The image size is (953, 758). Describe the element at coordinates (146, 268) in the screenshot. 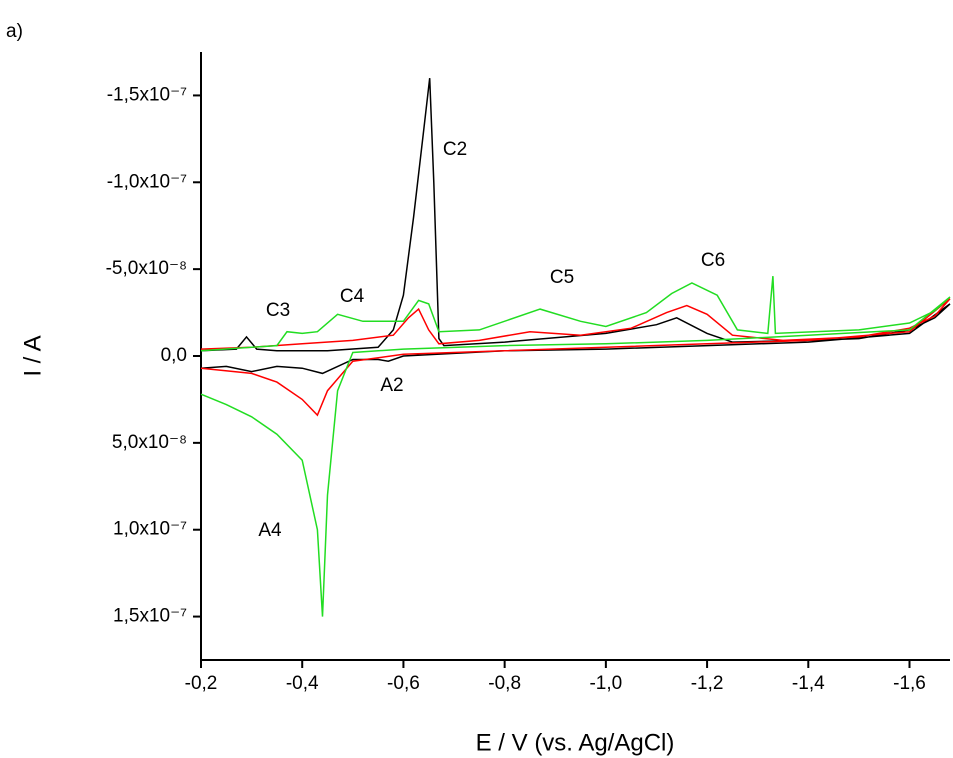

I see `y-tick-label: -5,0x10⁻⁸` at that location.